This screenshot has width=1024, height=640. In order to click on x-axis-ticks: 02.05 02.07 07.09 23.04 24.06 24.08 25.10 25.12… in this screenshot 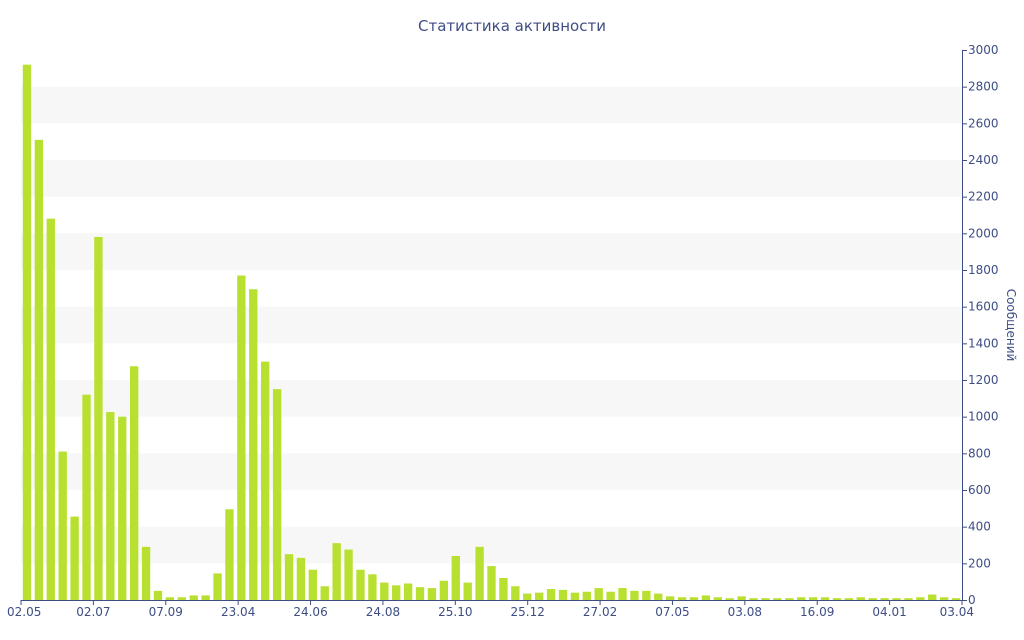, I will do `click(490, 609)`.